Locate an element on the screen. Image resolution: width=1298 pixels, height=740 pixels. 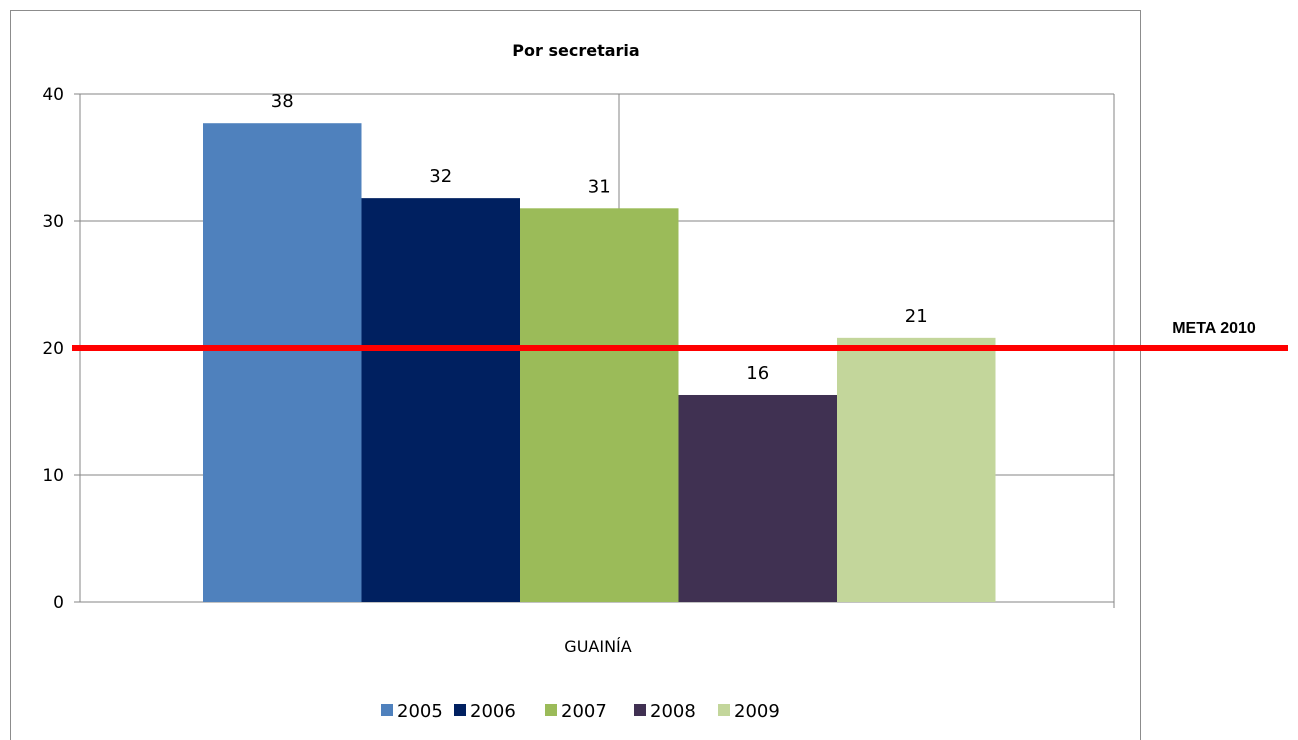
data-label-2008: 16 is located at coordinates (757, 373).